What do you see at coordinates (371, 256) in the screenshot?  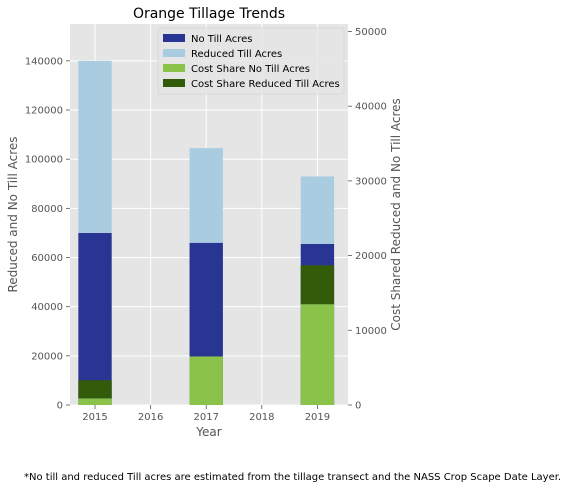 I see `y2-tick-label: 20000` at bounding box center [371, 256].